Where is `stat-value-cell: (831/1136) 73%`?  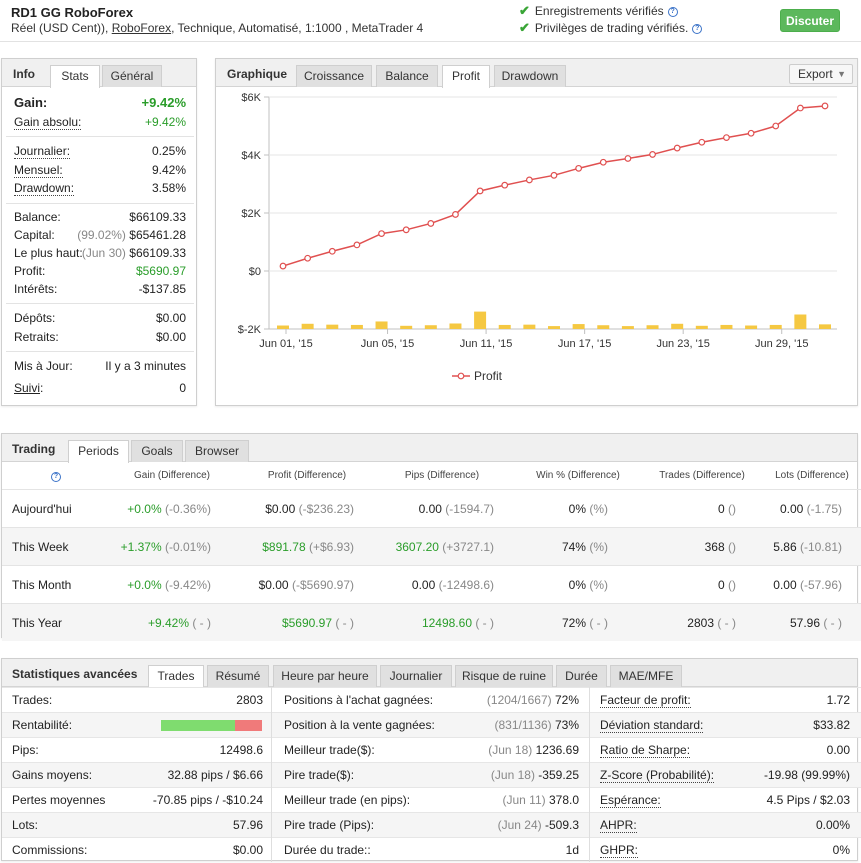 stat-value-cell: (831/1136) 73% is located at coordinates (536, 725).